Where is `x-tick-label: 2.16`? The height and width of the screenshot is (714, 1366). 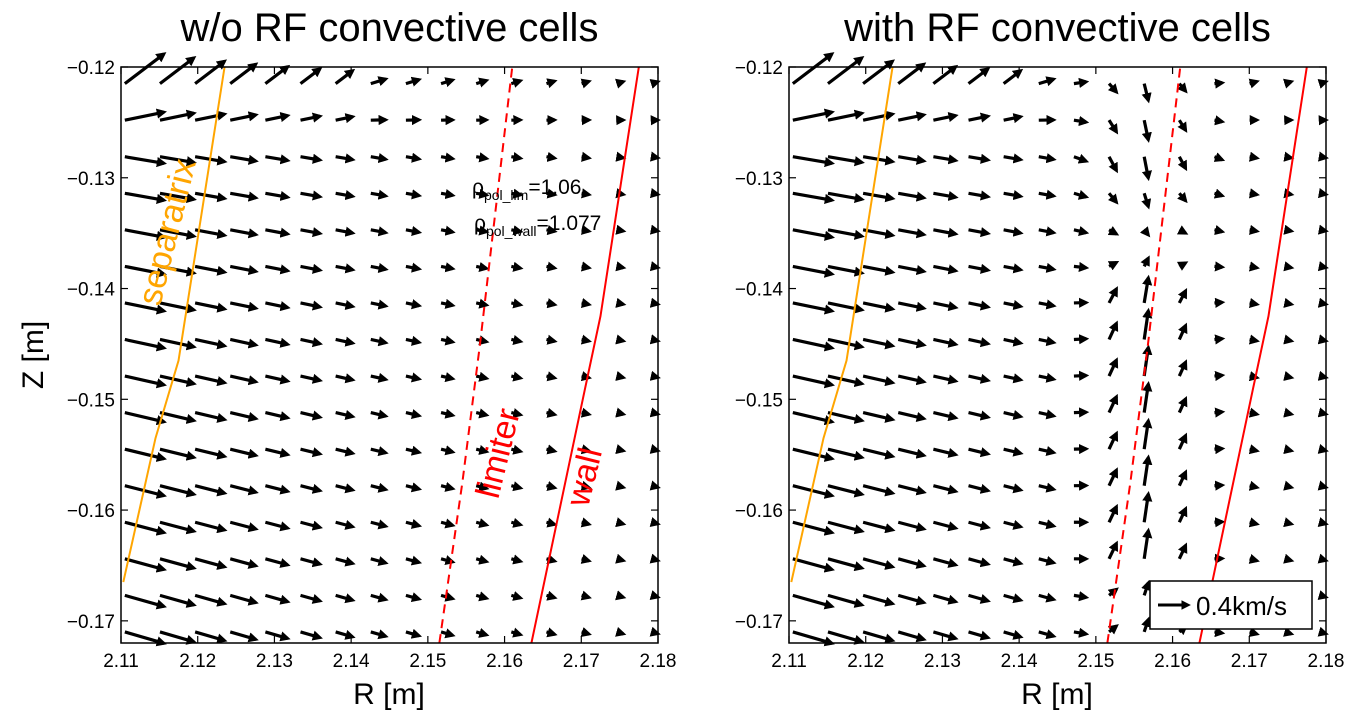
x-tick-label: 2.16 is located at coordinates (504, 661).